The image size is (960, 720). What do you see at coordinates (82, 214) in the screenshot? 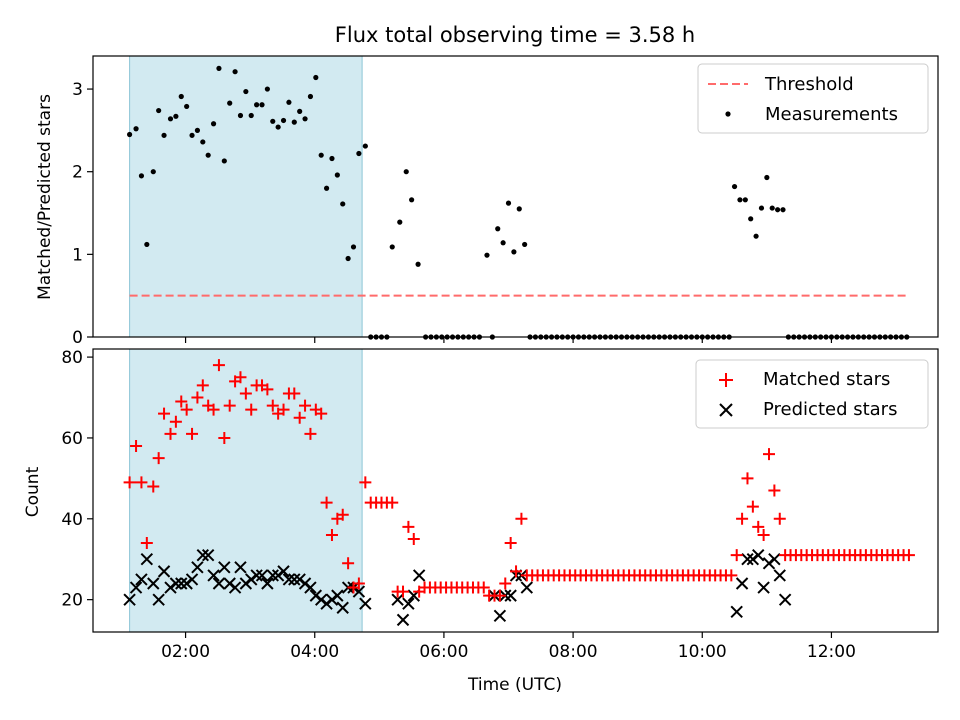
I see `top-y-ticks: 0 1 2 3` at bounding box center [82, 214].